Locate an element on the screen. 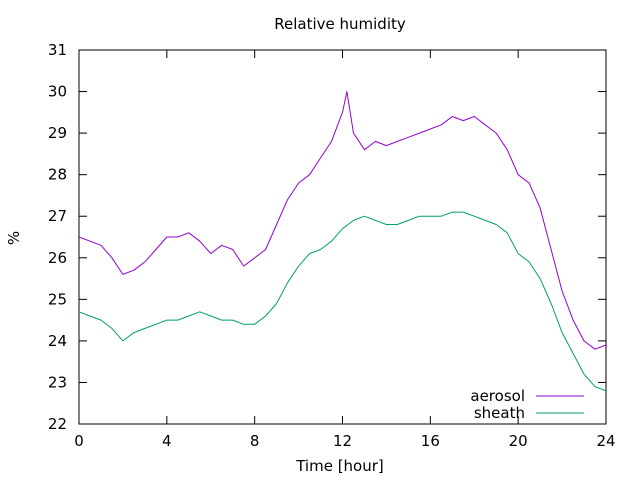 The width and height of the screenshot is (640, 480). y-tick-label: 30 is located at coordinates (57, 92).